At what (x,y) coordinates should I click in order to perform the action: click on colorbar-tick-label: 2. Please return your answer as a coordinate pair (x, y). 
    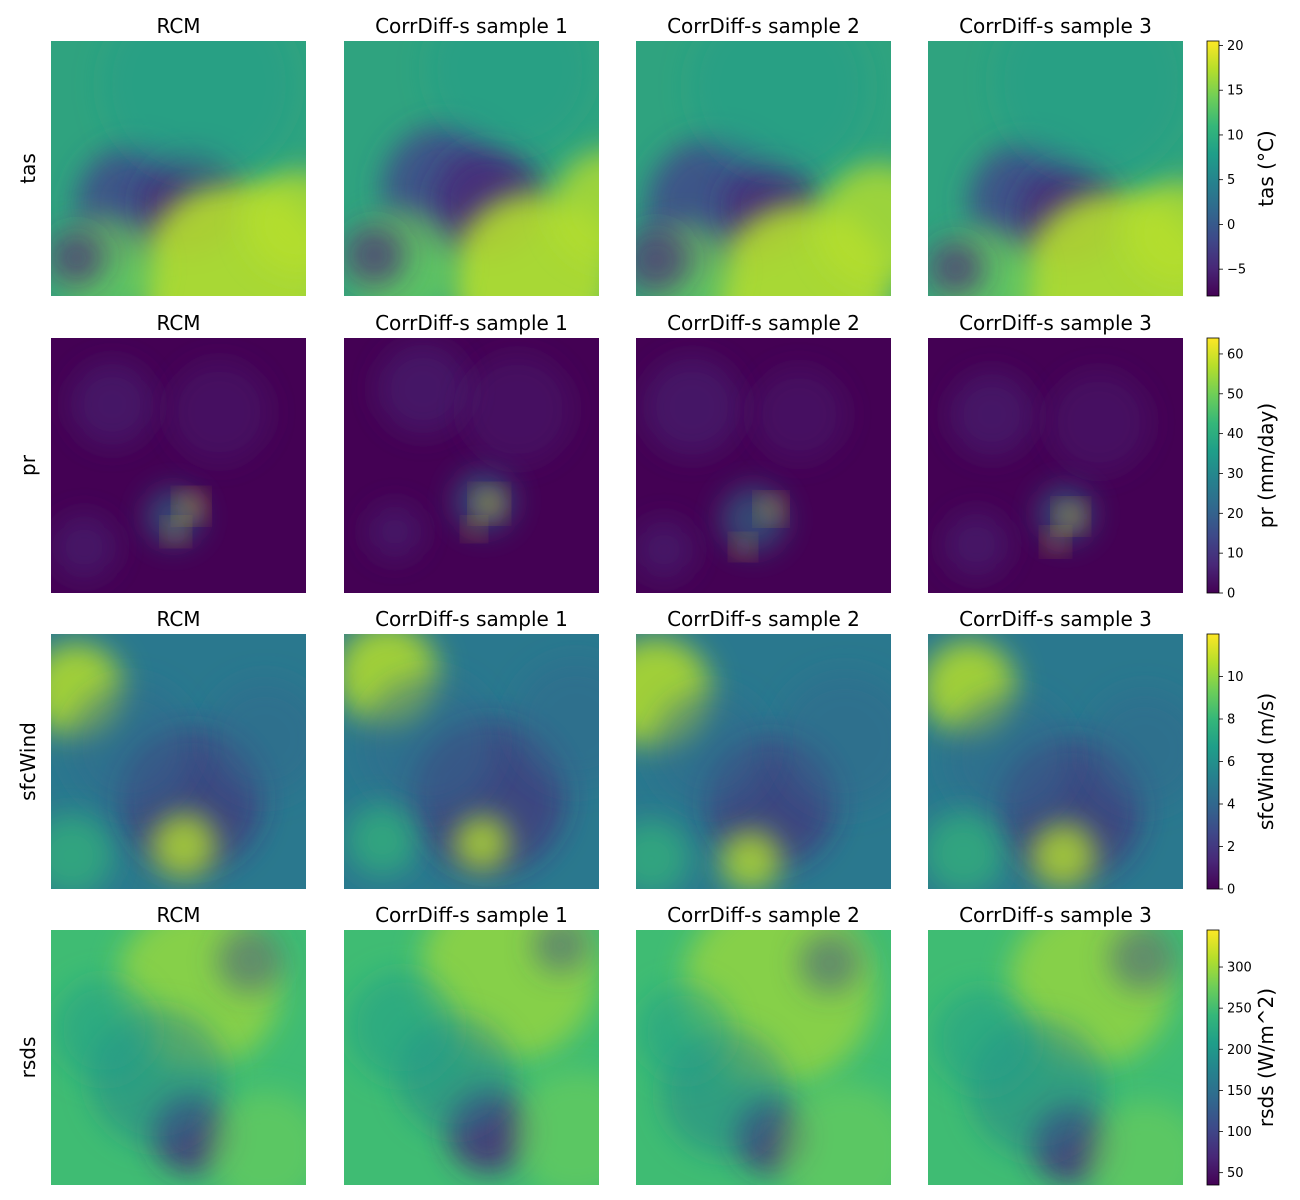
    Looking at the image, I should click on (1231, 847).